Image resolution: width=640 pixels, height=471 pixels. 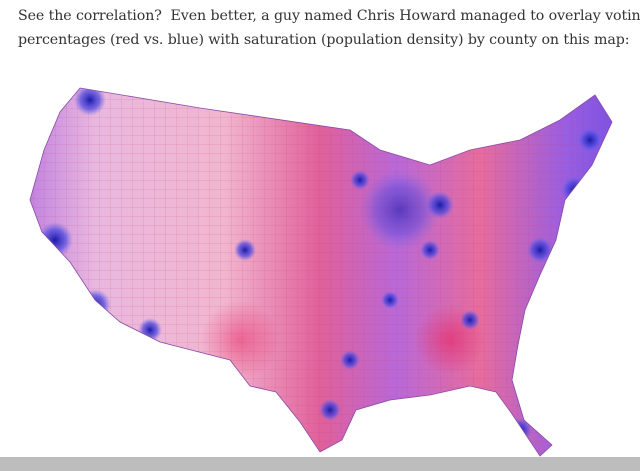 What do you see at coordinates (320, 464) in the screenshot?
I see `scroll-bar` at bounding box center [320, 464].